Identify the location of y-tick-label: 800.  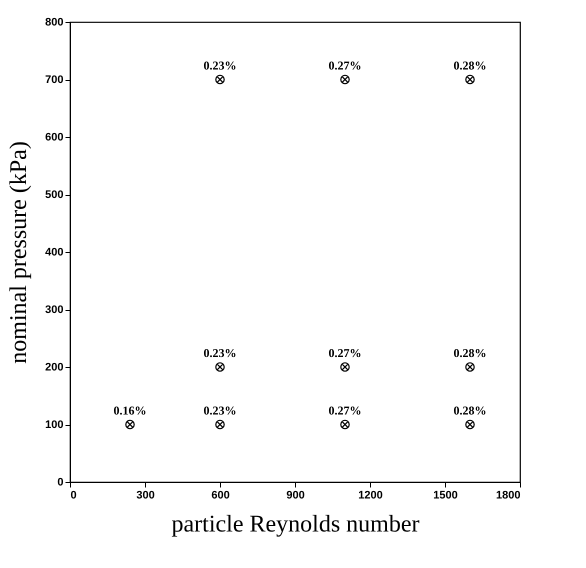
(54, 22).